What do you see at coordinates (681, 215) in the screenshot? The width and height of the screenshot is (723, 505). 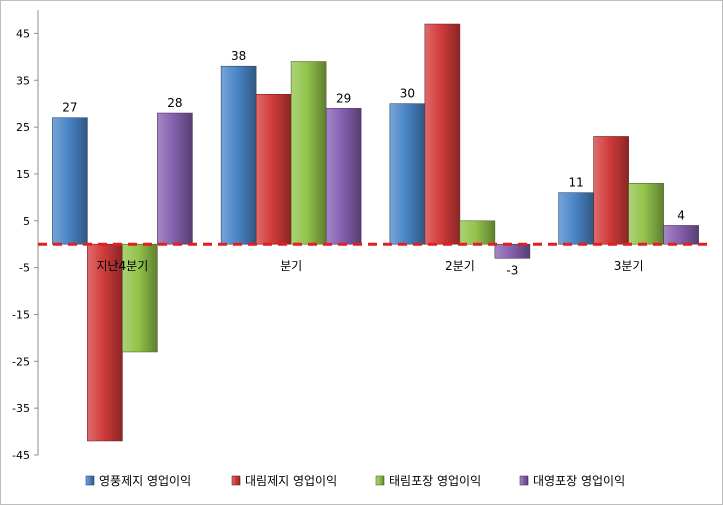 I see `data-label: 4` at bounding box center [681, 215].